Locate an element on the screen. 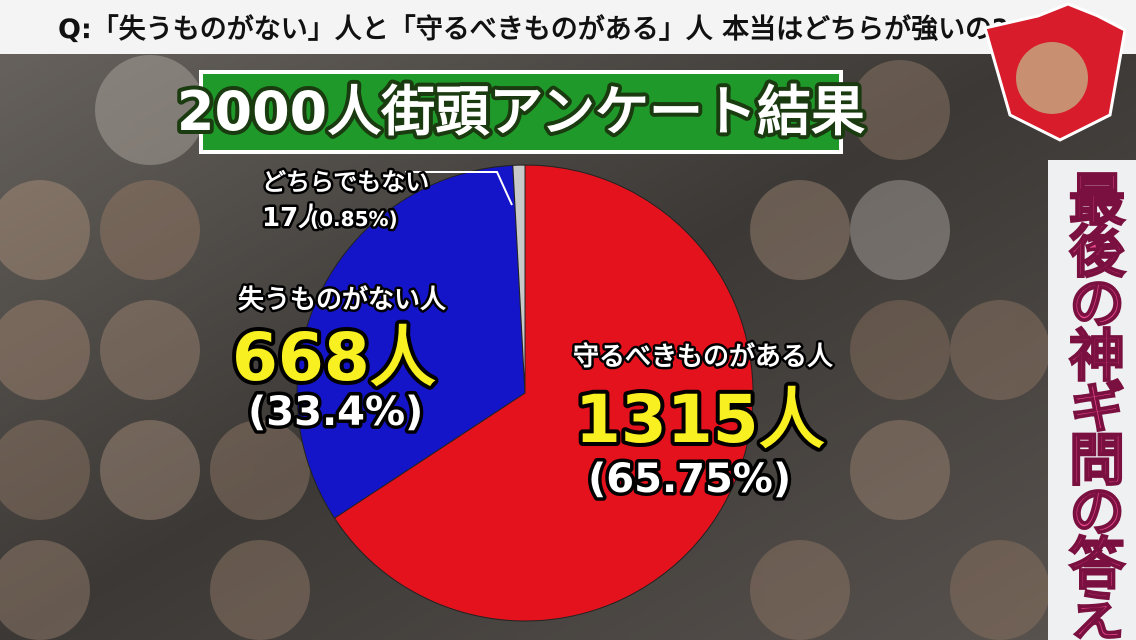 The image size is (1136, 640). value-label: 668人 is located at coordinates (334, 357).